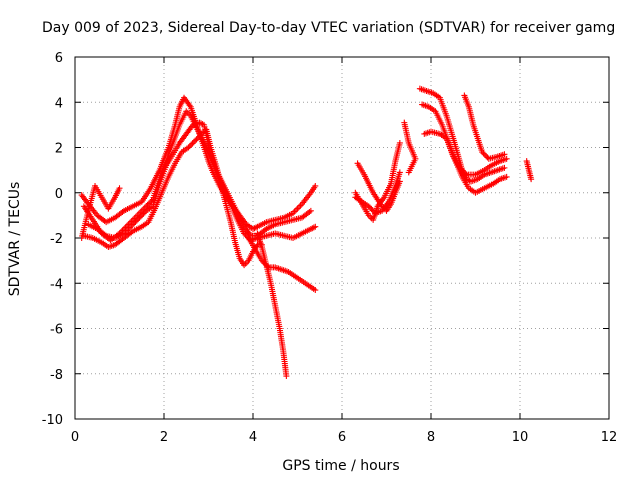  Describe the element at coordinates (56, 239) in the screenshot. I see `y-tick-label: -2` at that location.